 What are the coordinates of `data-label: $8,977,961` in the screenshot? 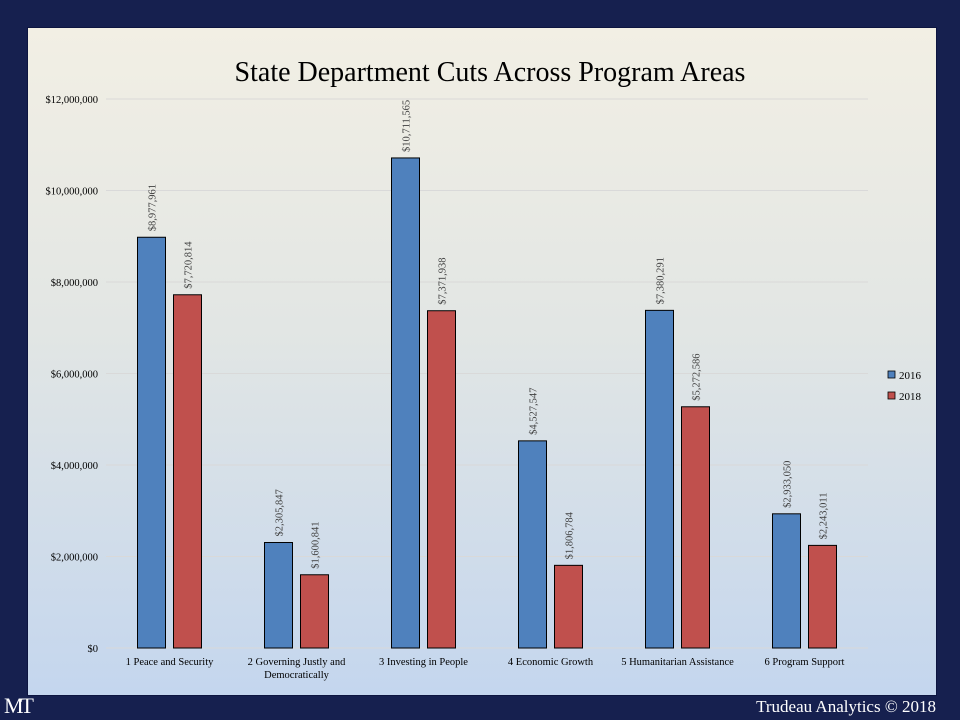 It's located at (153, 207).